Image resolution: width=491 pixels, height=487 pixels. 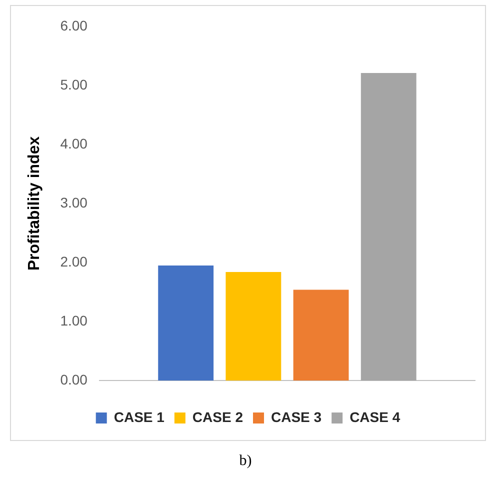 I want to click on y-tick-label: 4.00, so click(x=74, y=143).